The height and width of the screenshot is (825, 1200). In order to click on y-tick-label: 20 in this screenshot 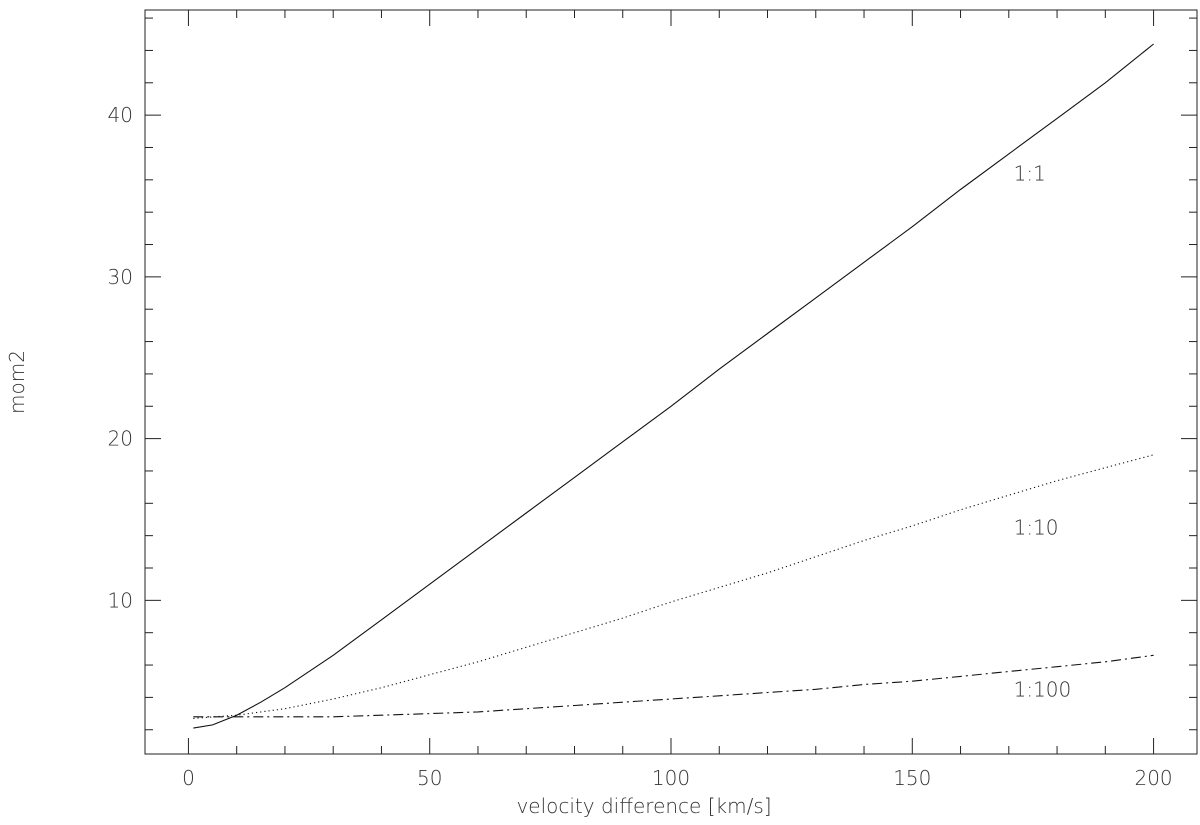, I will do `click(120, 439)`.